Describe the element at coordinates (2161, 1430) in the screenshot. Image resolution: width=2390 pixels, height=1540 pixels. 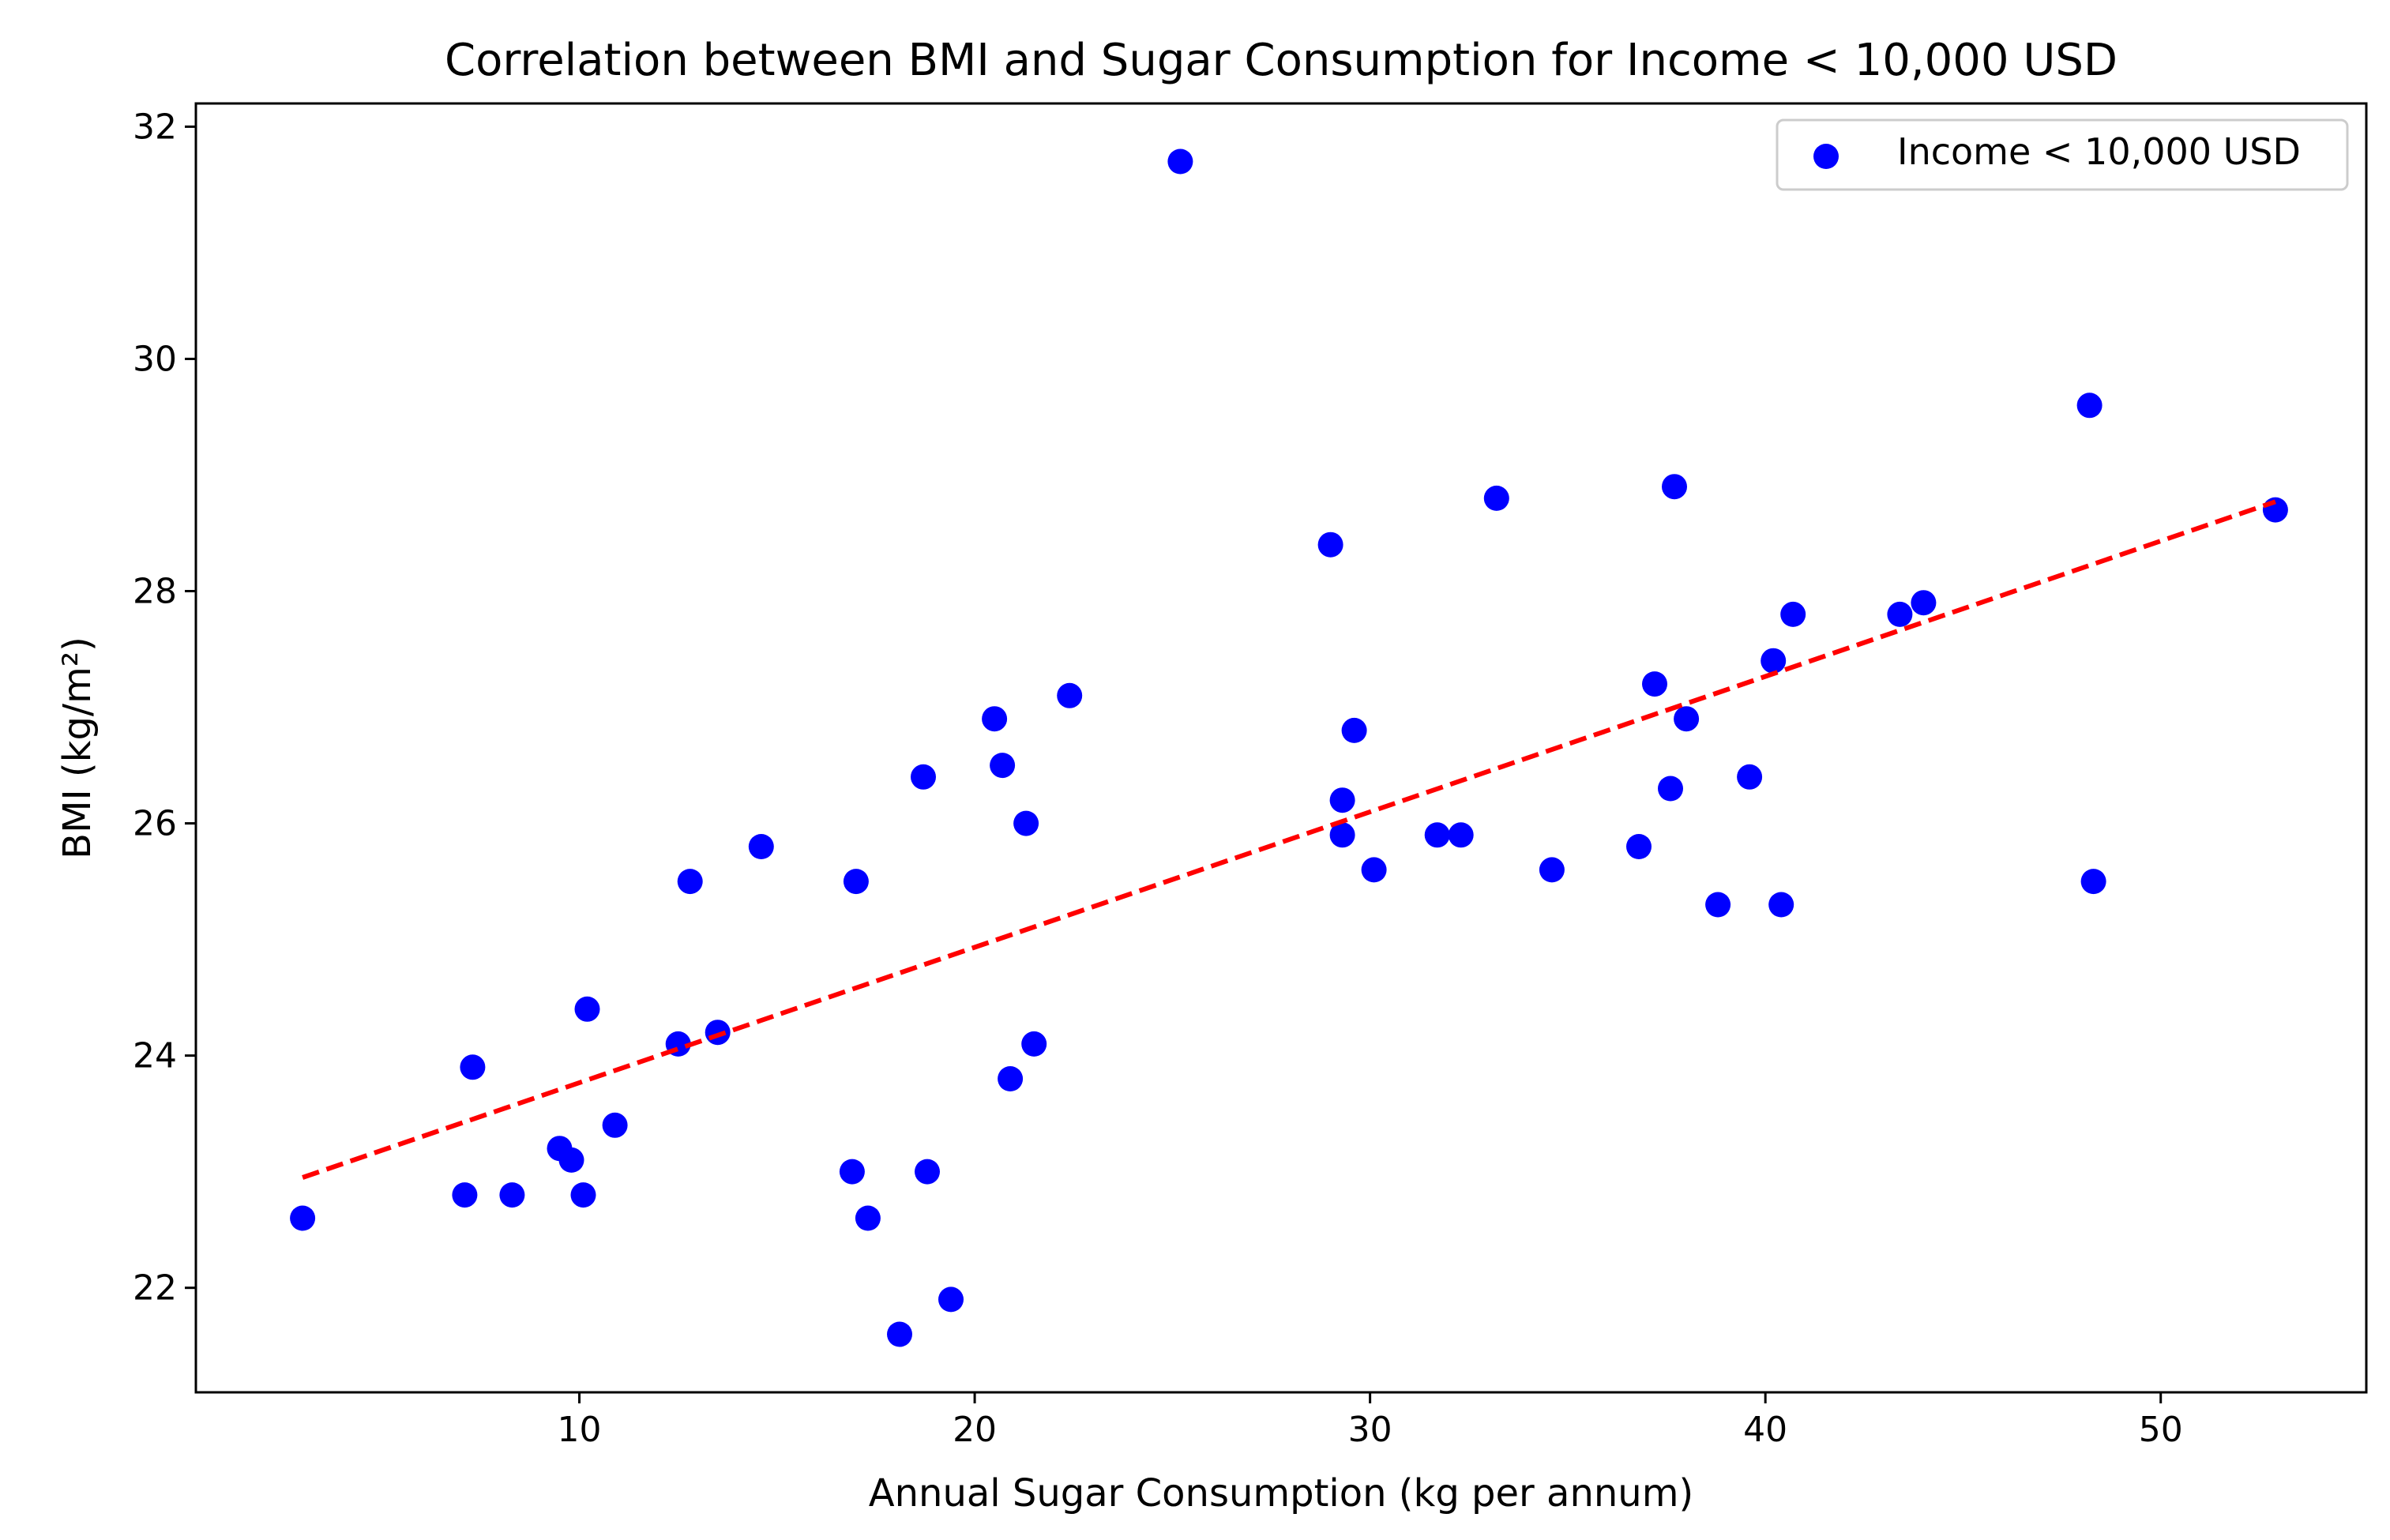
I see `x-tick-label: 50` at that location.